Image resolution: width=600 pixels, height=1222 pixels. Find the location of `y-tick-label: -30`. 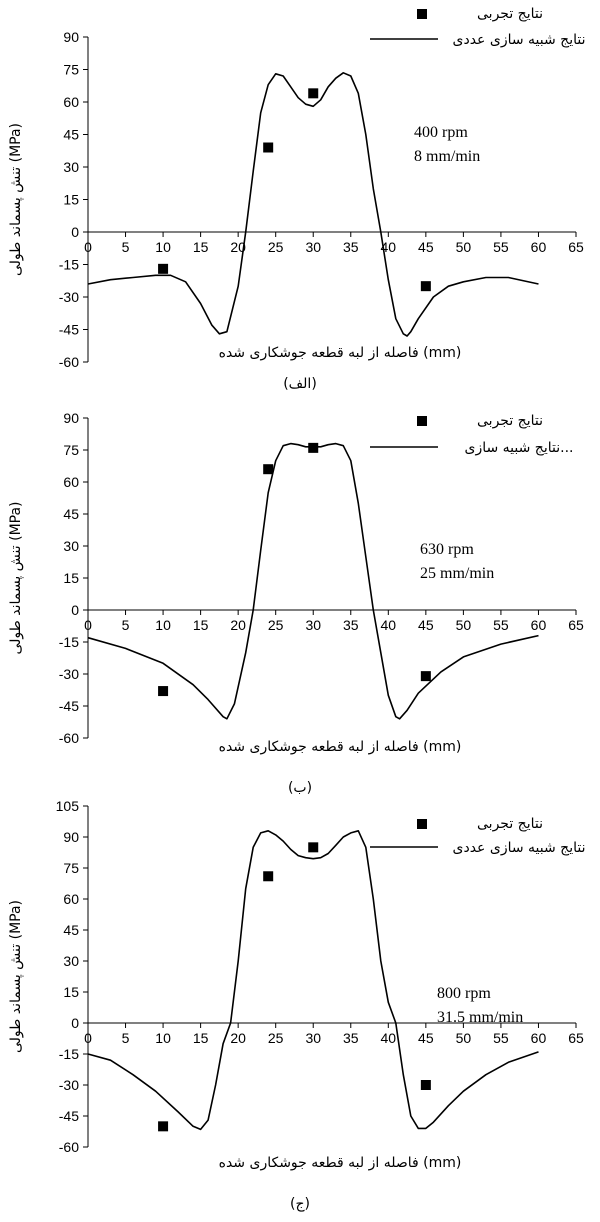

y-tick-label: -30 is located at coordinates (69, 674).